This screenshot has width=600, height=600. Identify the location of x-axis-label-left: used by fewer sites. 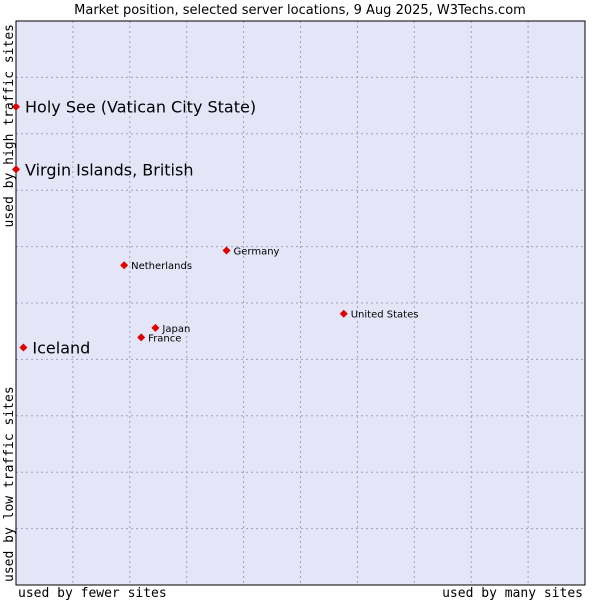
(92, 593).